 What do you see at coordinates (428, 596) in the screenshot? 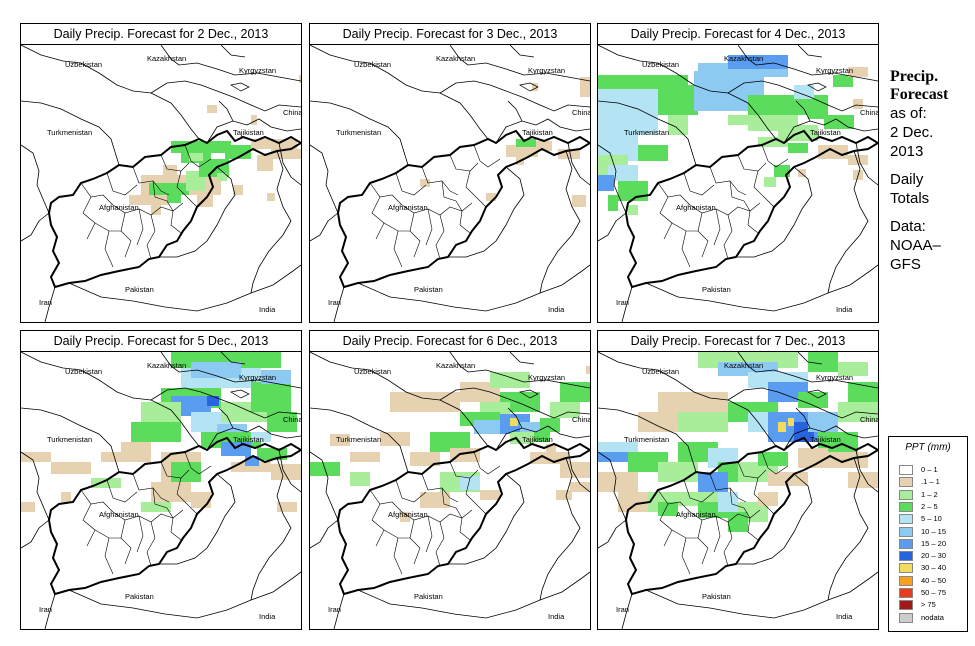
I see `label-pakistan: Pakistan` at bounding box center [428, 596].